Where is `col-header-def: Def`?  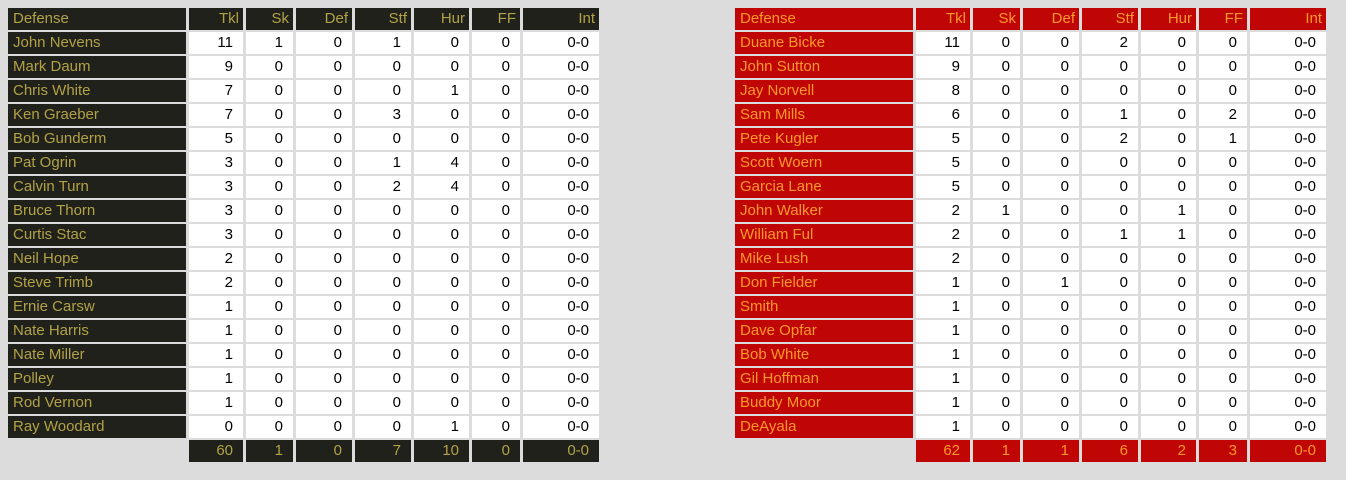 col-header-def: Def is located at coordinates (1051, 19).